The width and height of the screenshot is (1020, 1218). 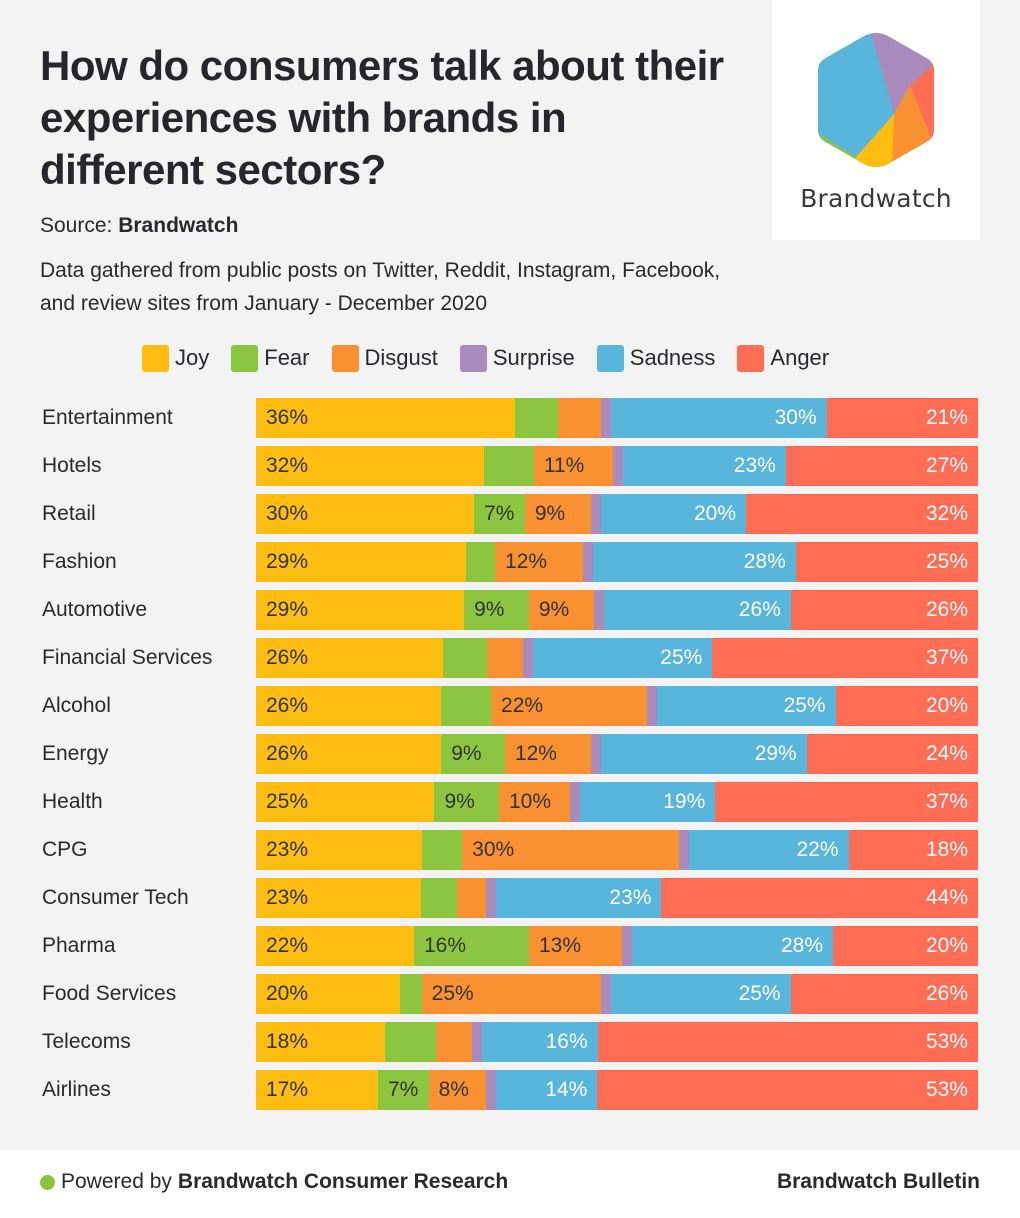 I want to click on data-label: 13%, so click(x=560, y=945).